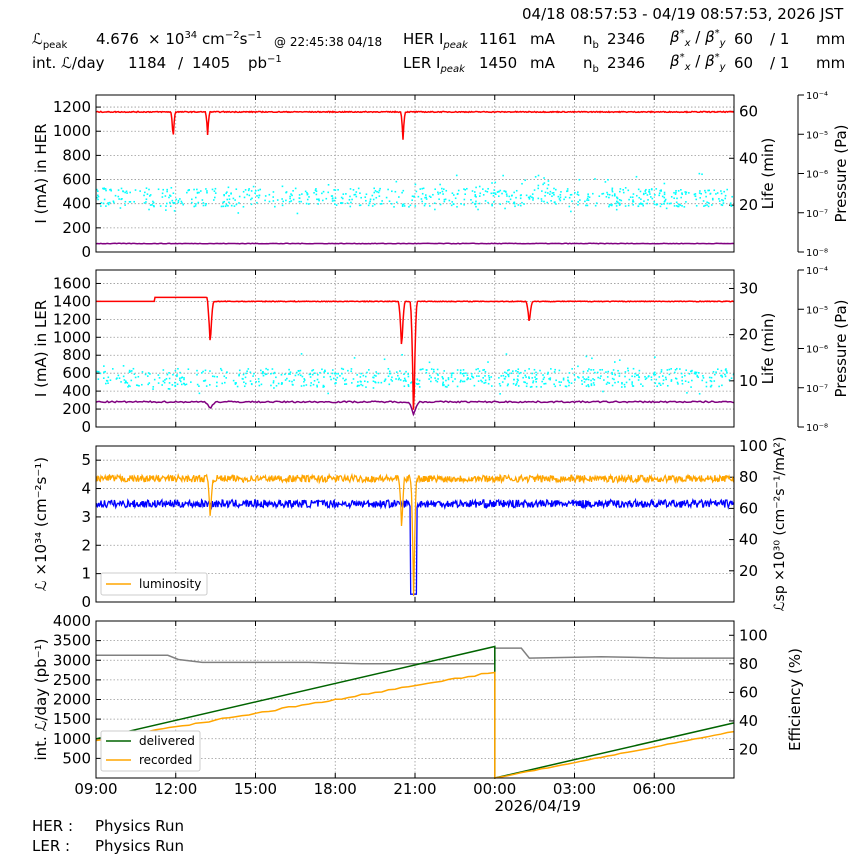 The image size is (864, 864). I want to click on her-beta-unit: mm, so click(831, 39).